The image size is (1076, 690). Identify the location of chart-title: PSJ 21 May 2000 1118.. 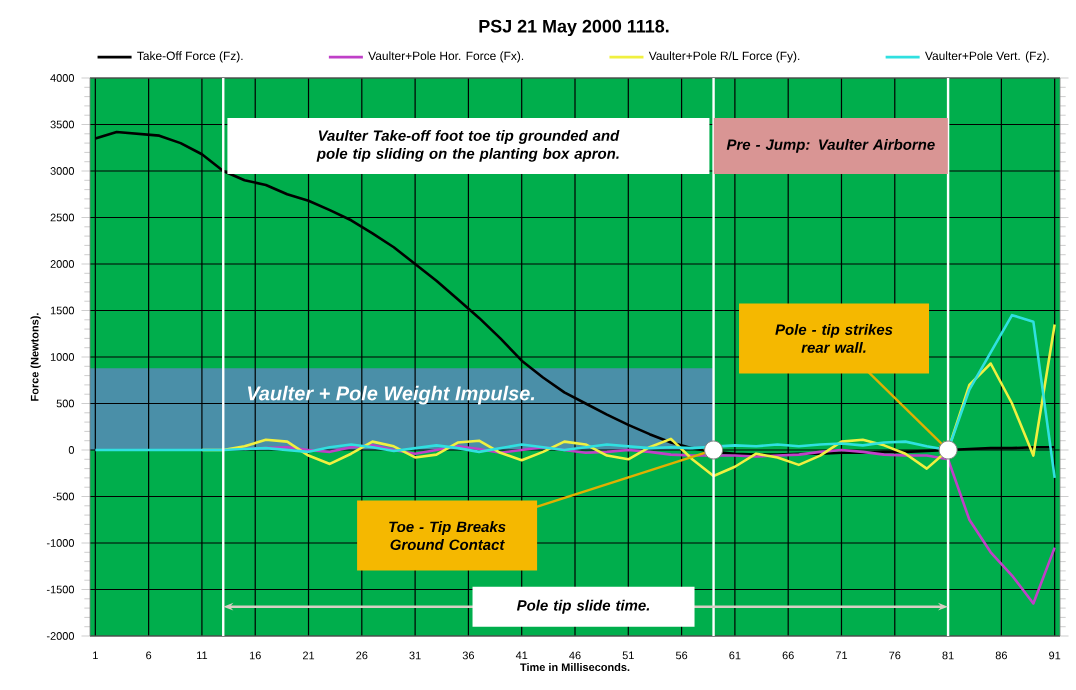
(574, 28).